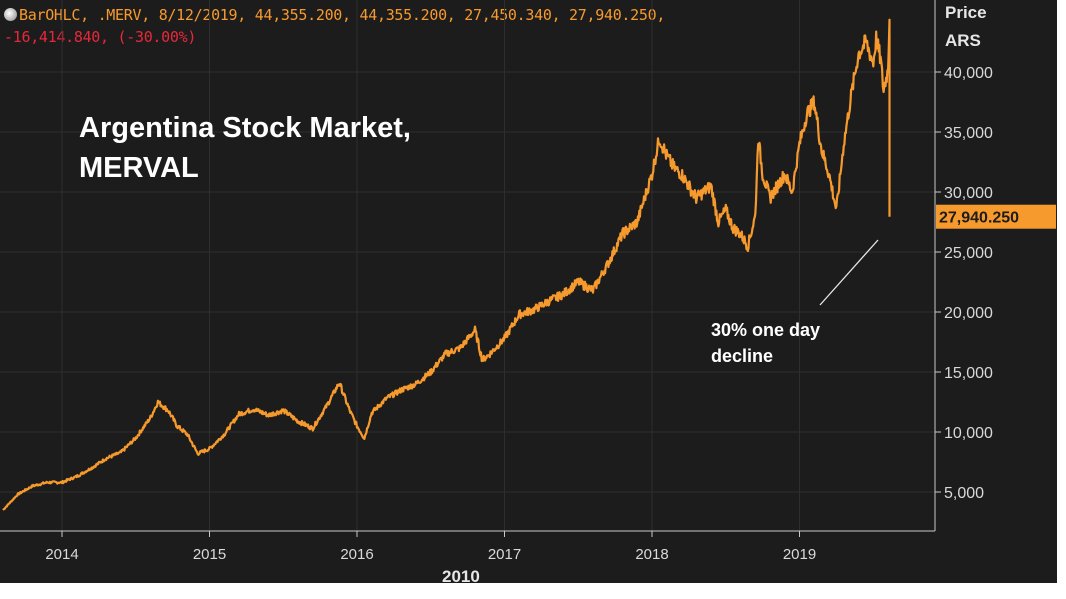  I want to click on y-tick-label: 20,000, so click(968, 313).